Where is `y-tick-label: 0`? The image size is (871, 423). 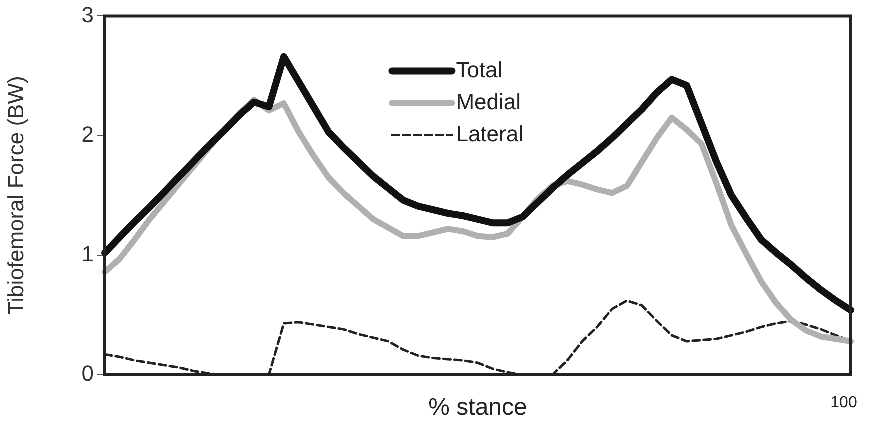 y-tick-label: 0 is located at coordinates (88, 373).